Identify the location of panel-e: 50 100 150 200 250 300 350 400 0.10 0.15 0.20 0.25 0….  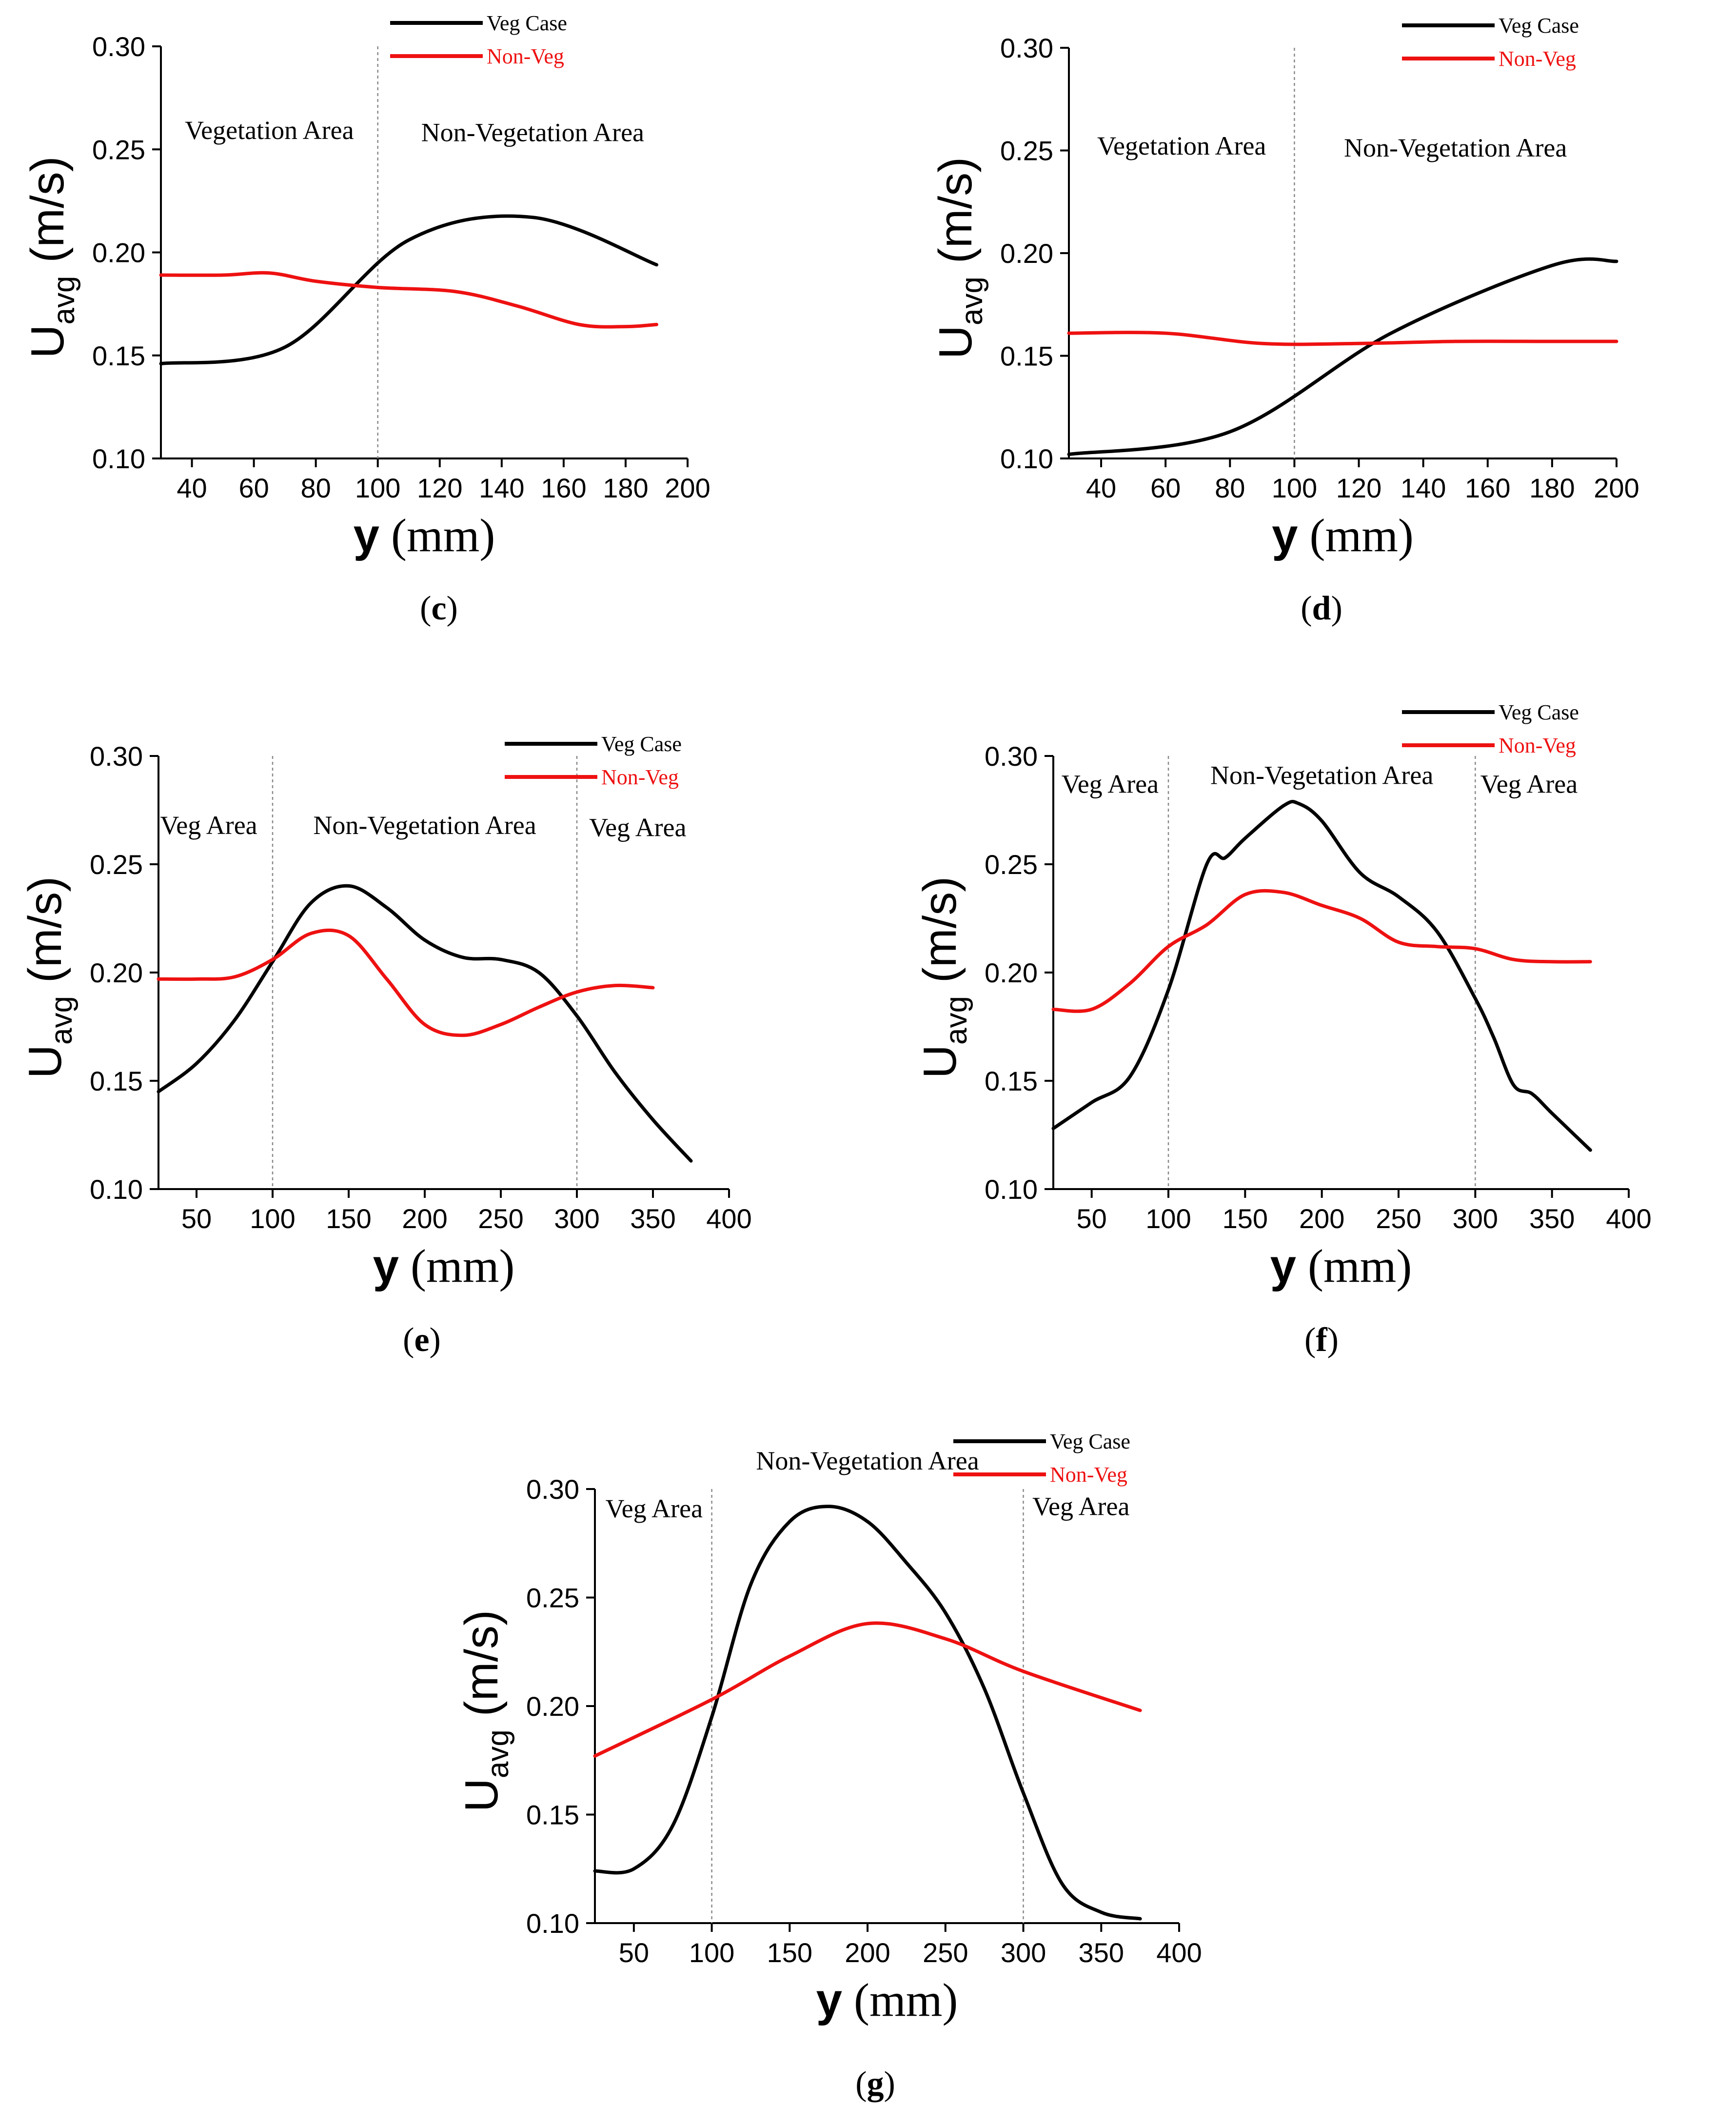
(385, 1045).